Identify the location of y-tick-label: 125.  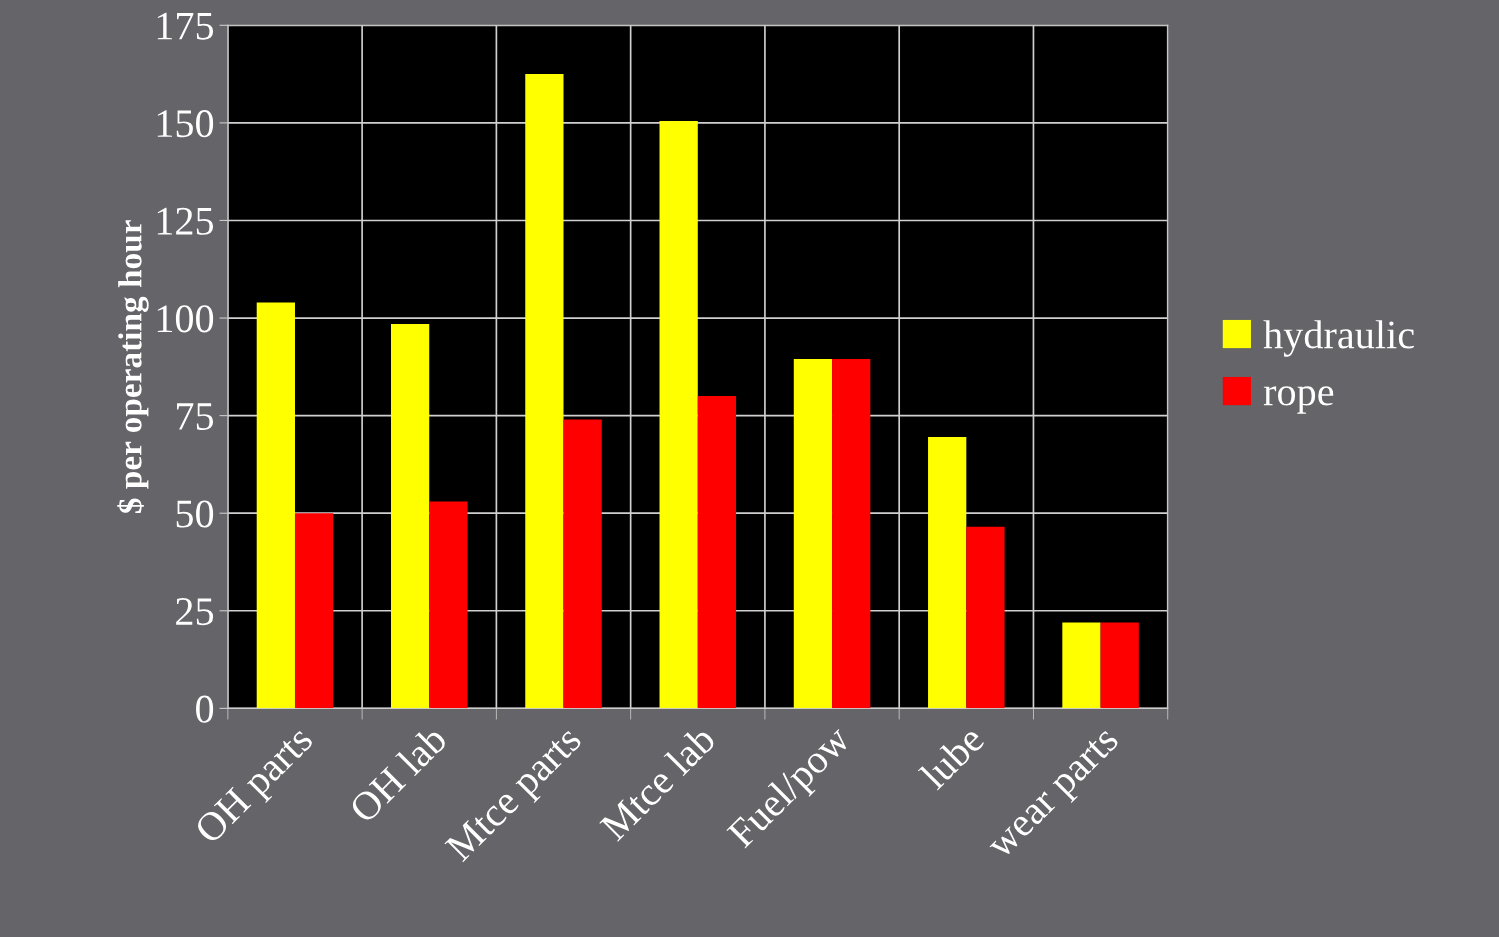
(185, 221).